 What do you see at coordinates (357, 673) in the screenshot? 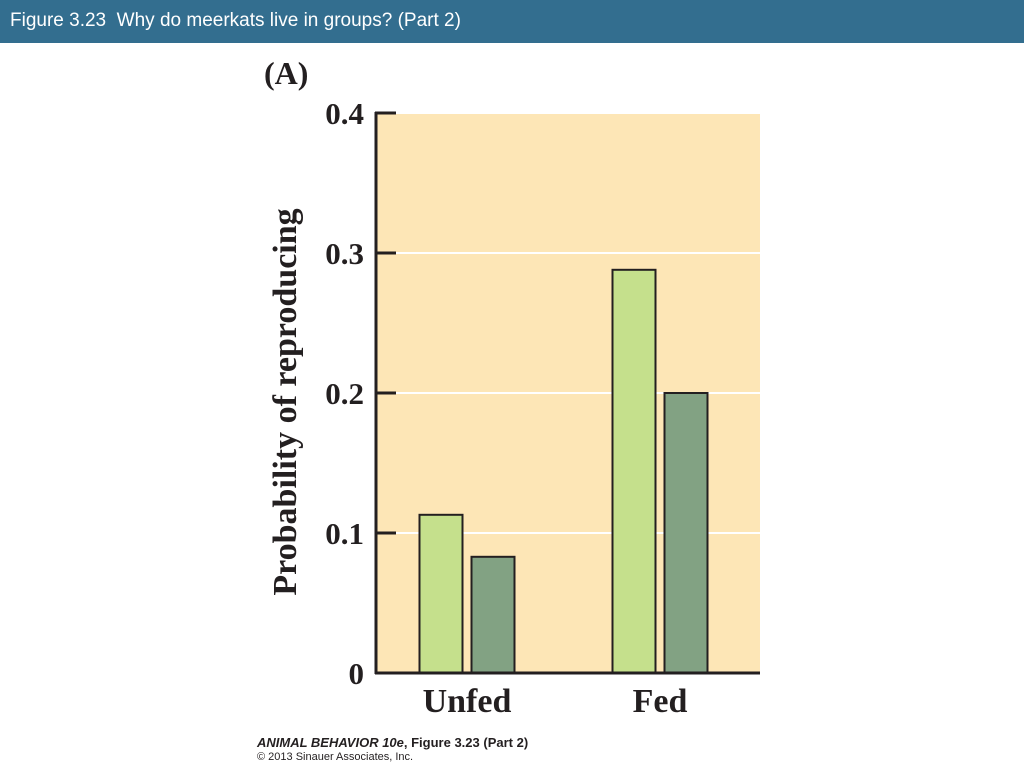
I see `y-tick-label: 0` at bounding box center [357, 673].